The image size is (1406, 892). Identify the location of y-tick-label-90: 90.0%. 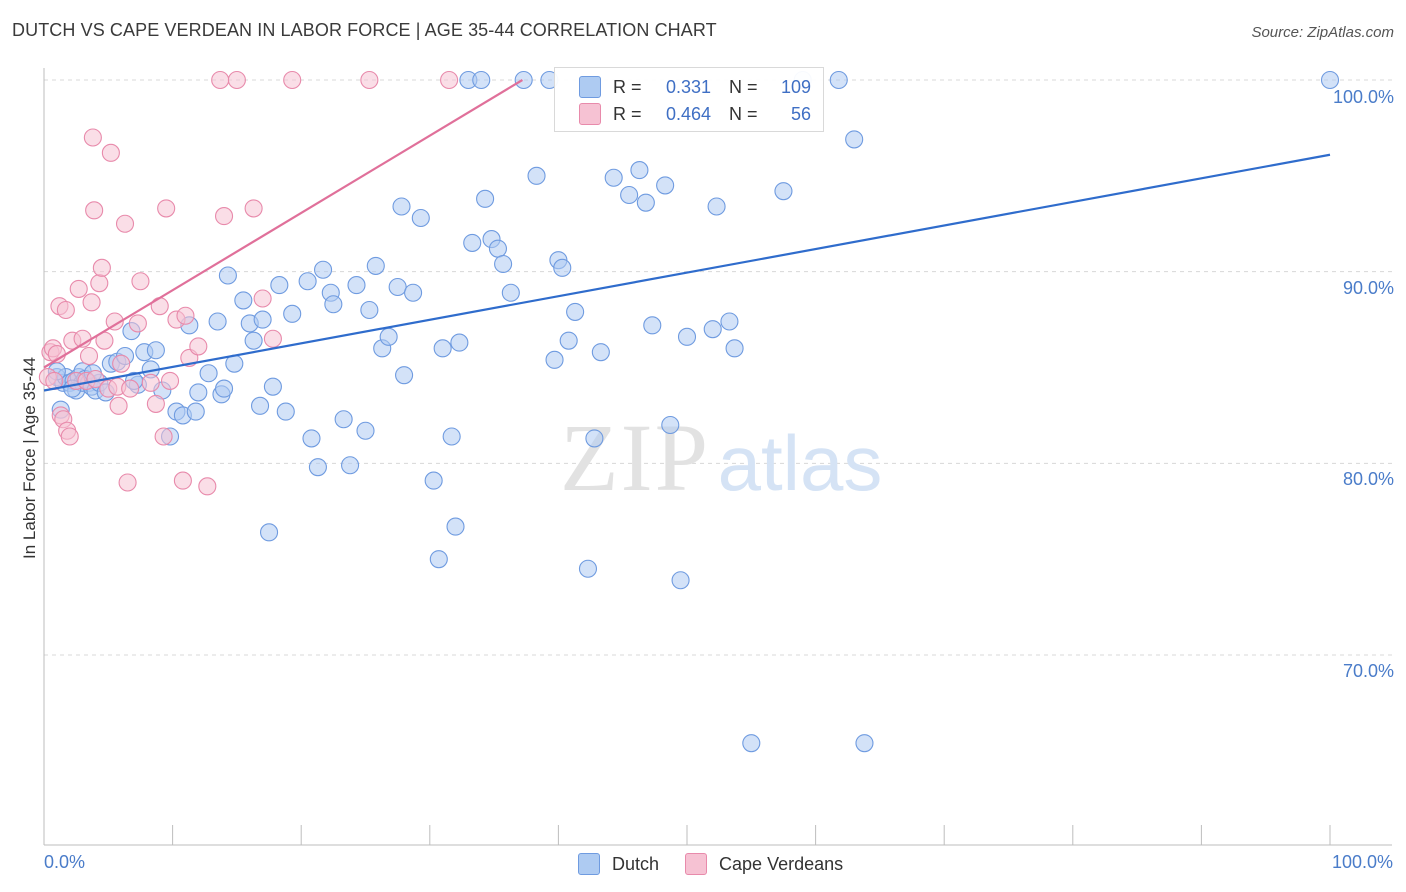
(1368, 288).